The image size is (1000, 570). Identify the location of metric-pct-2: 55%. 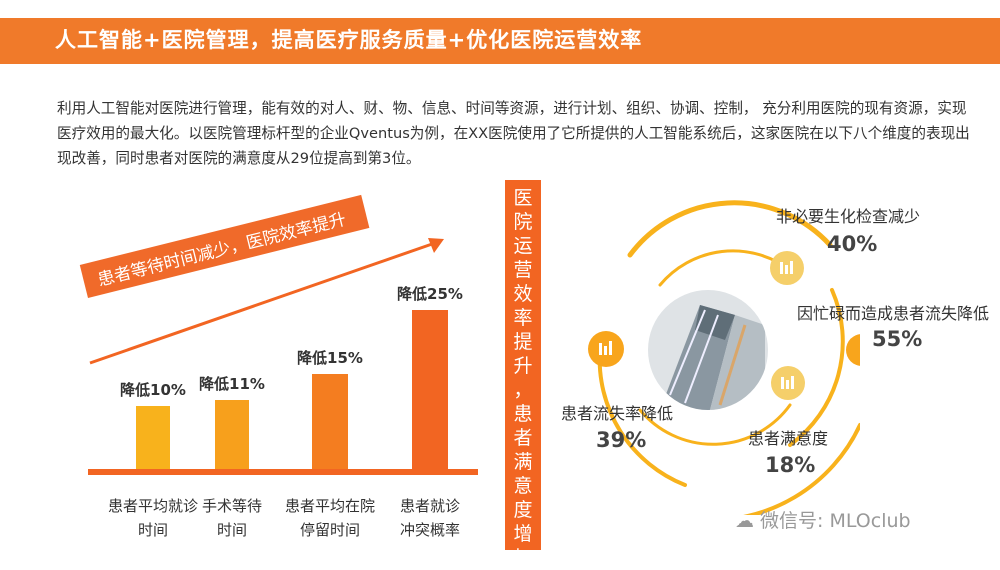
(897, 339).